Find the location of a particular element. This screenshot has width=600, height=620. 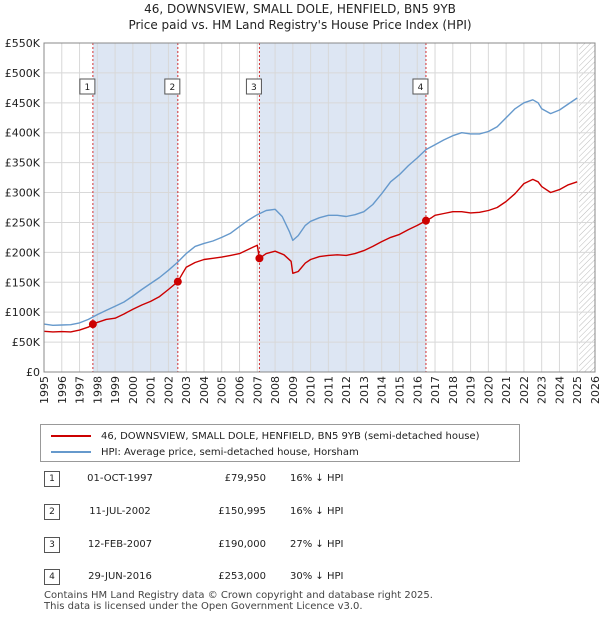

sale-number: 3 is located at coordinates (52, 545).